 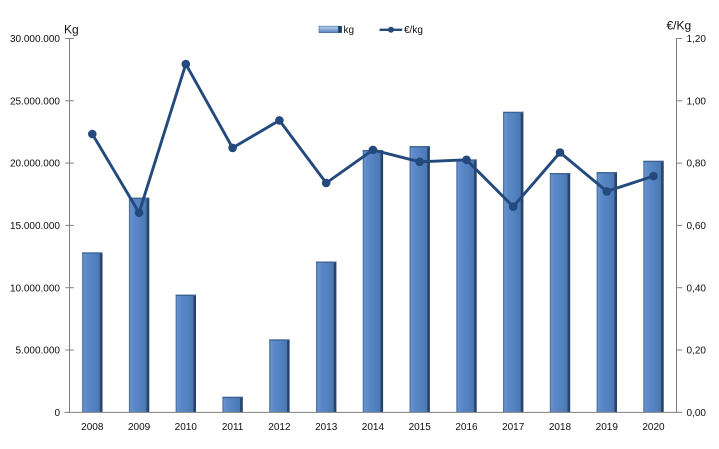 I want to click on svg-text: 2014, so click(x=373, y=427).